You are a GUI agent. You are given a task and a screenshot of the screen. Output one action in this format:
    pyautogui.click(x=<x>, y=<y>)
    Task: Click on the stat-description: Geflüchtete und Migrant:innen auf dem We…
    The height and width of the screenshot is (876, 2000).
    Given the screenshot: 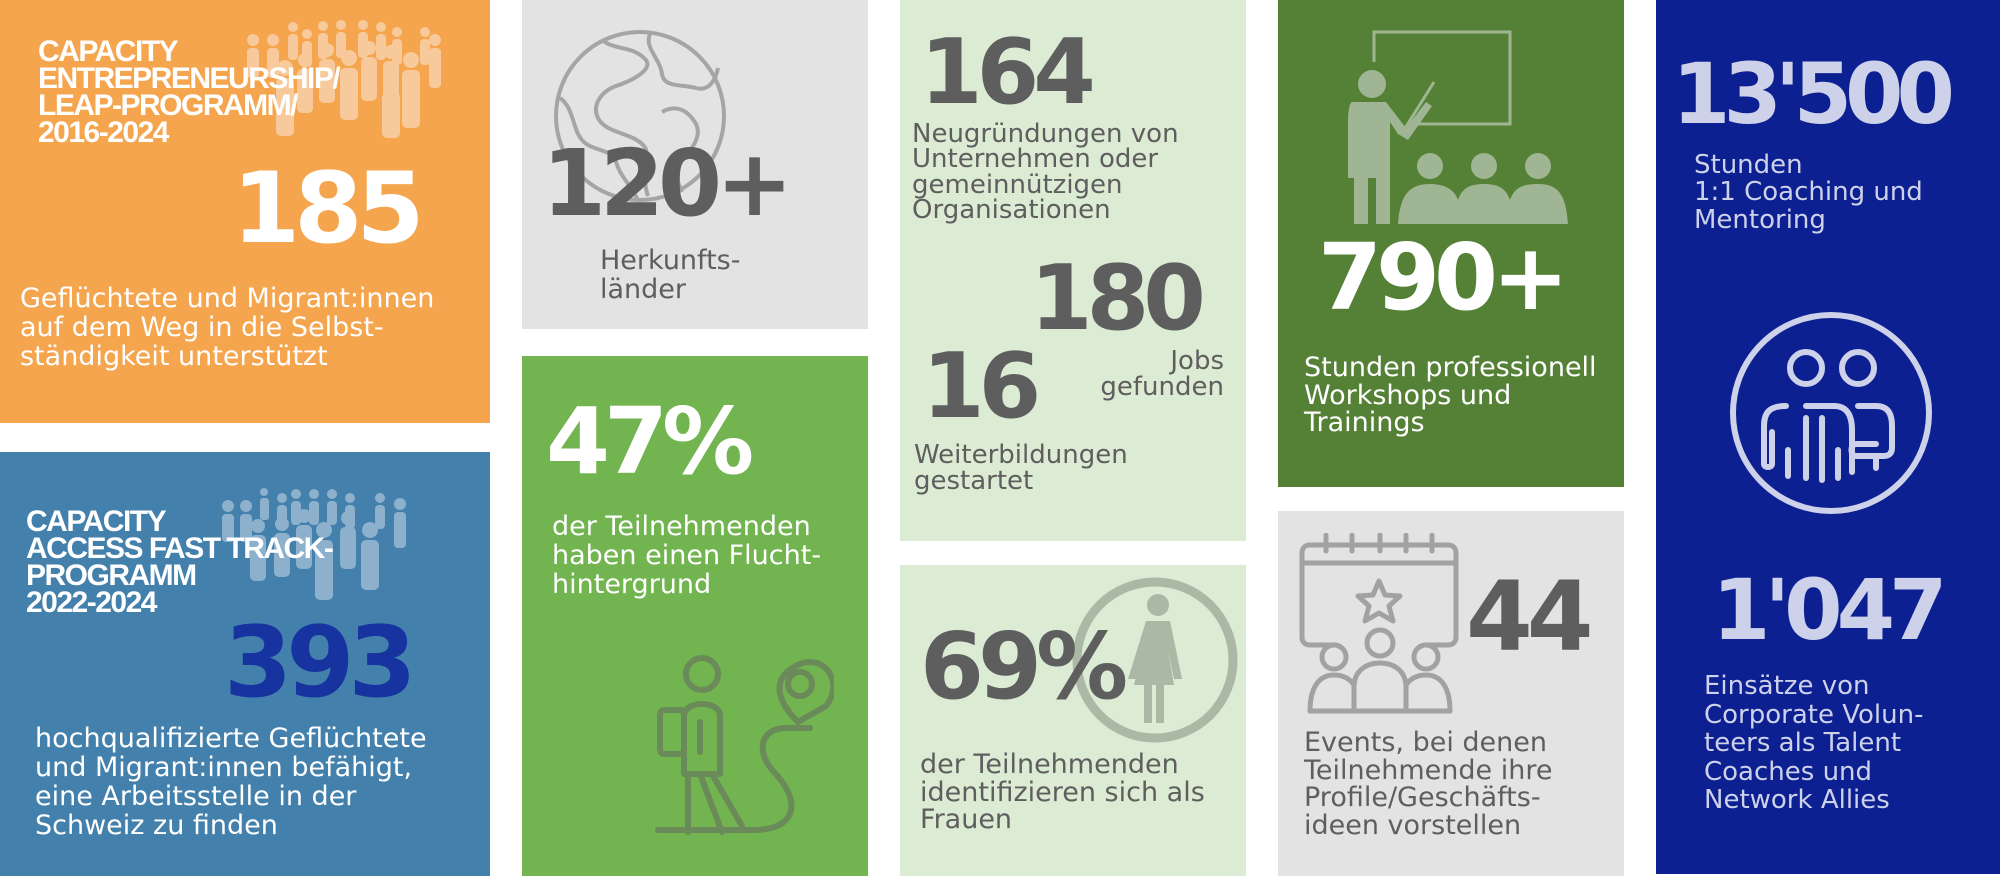 What is the action you would take?
    pyautogui.click(x=227, y=328)
    